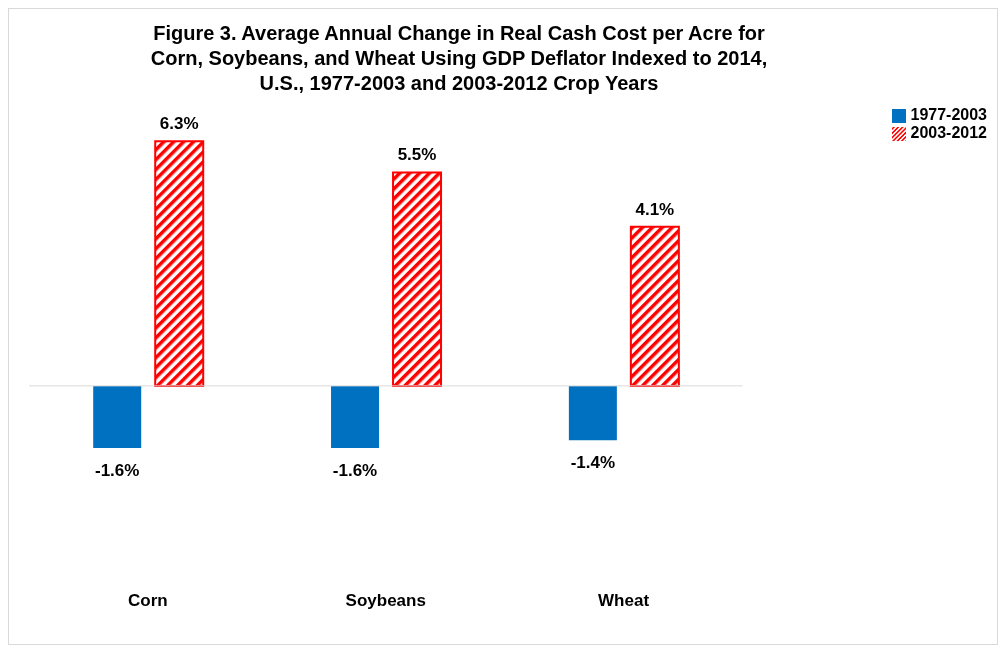  I want to click on x-tick-label: Soybeans, so click(385, 601).